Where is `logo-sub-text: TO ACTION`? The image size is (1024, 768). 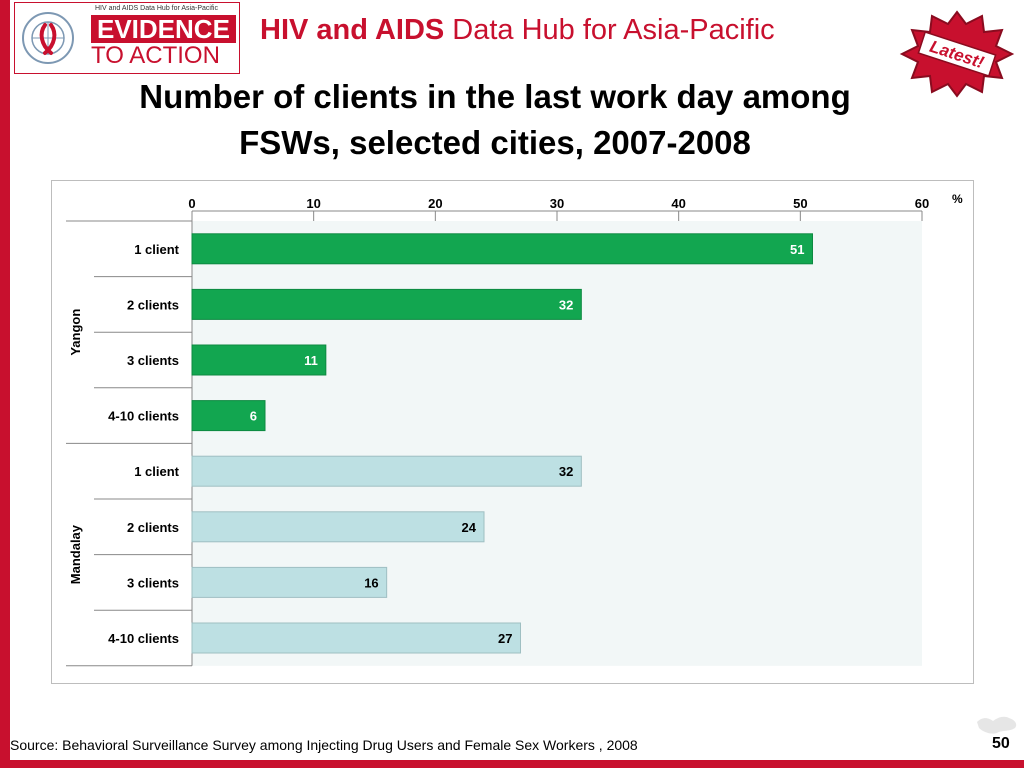
logo-sub-text: TO ACTION is located at coordinates (155, 55).